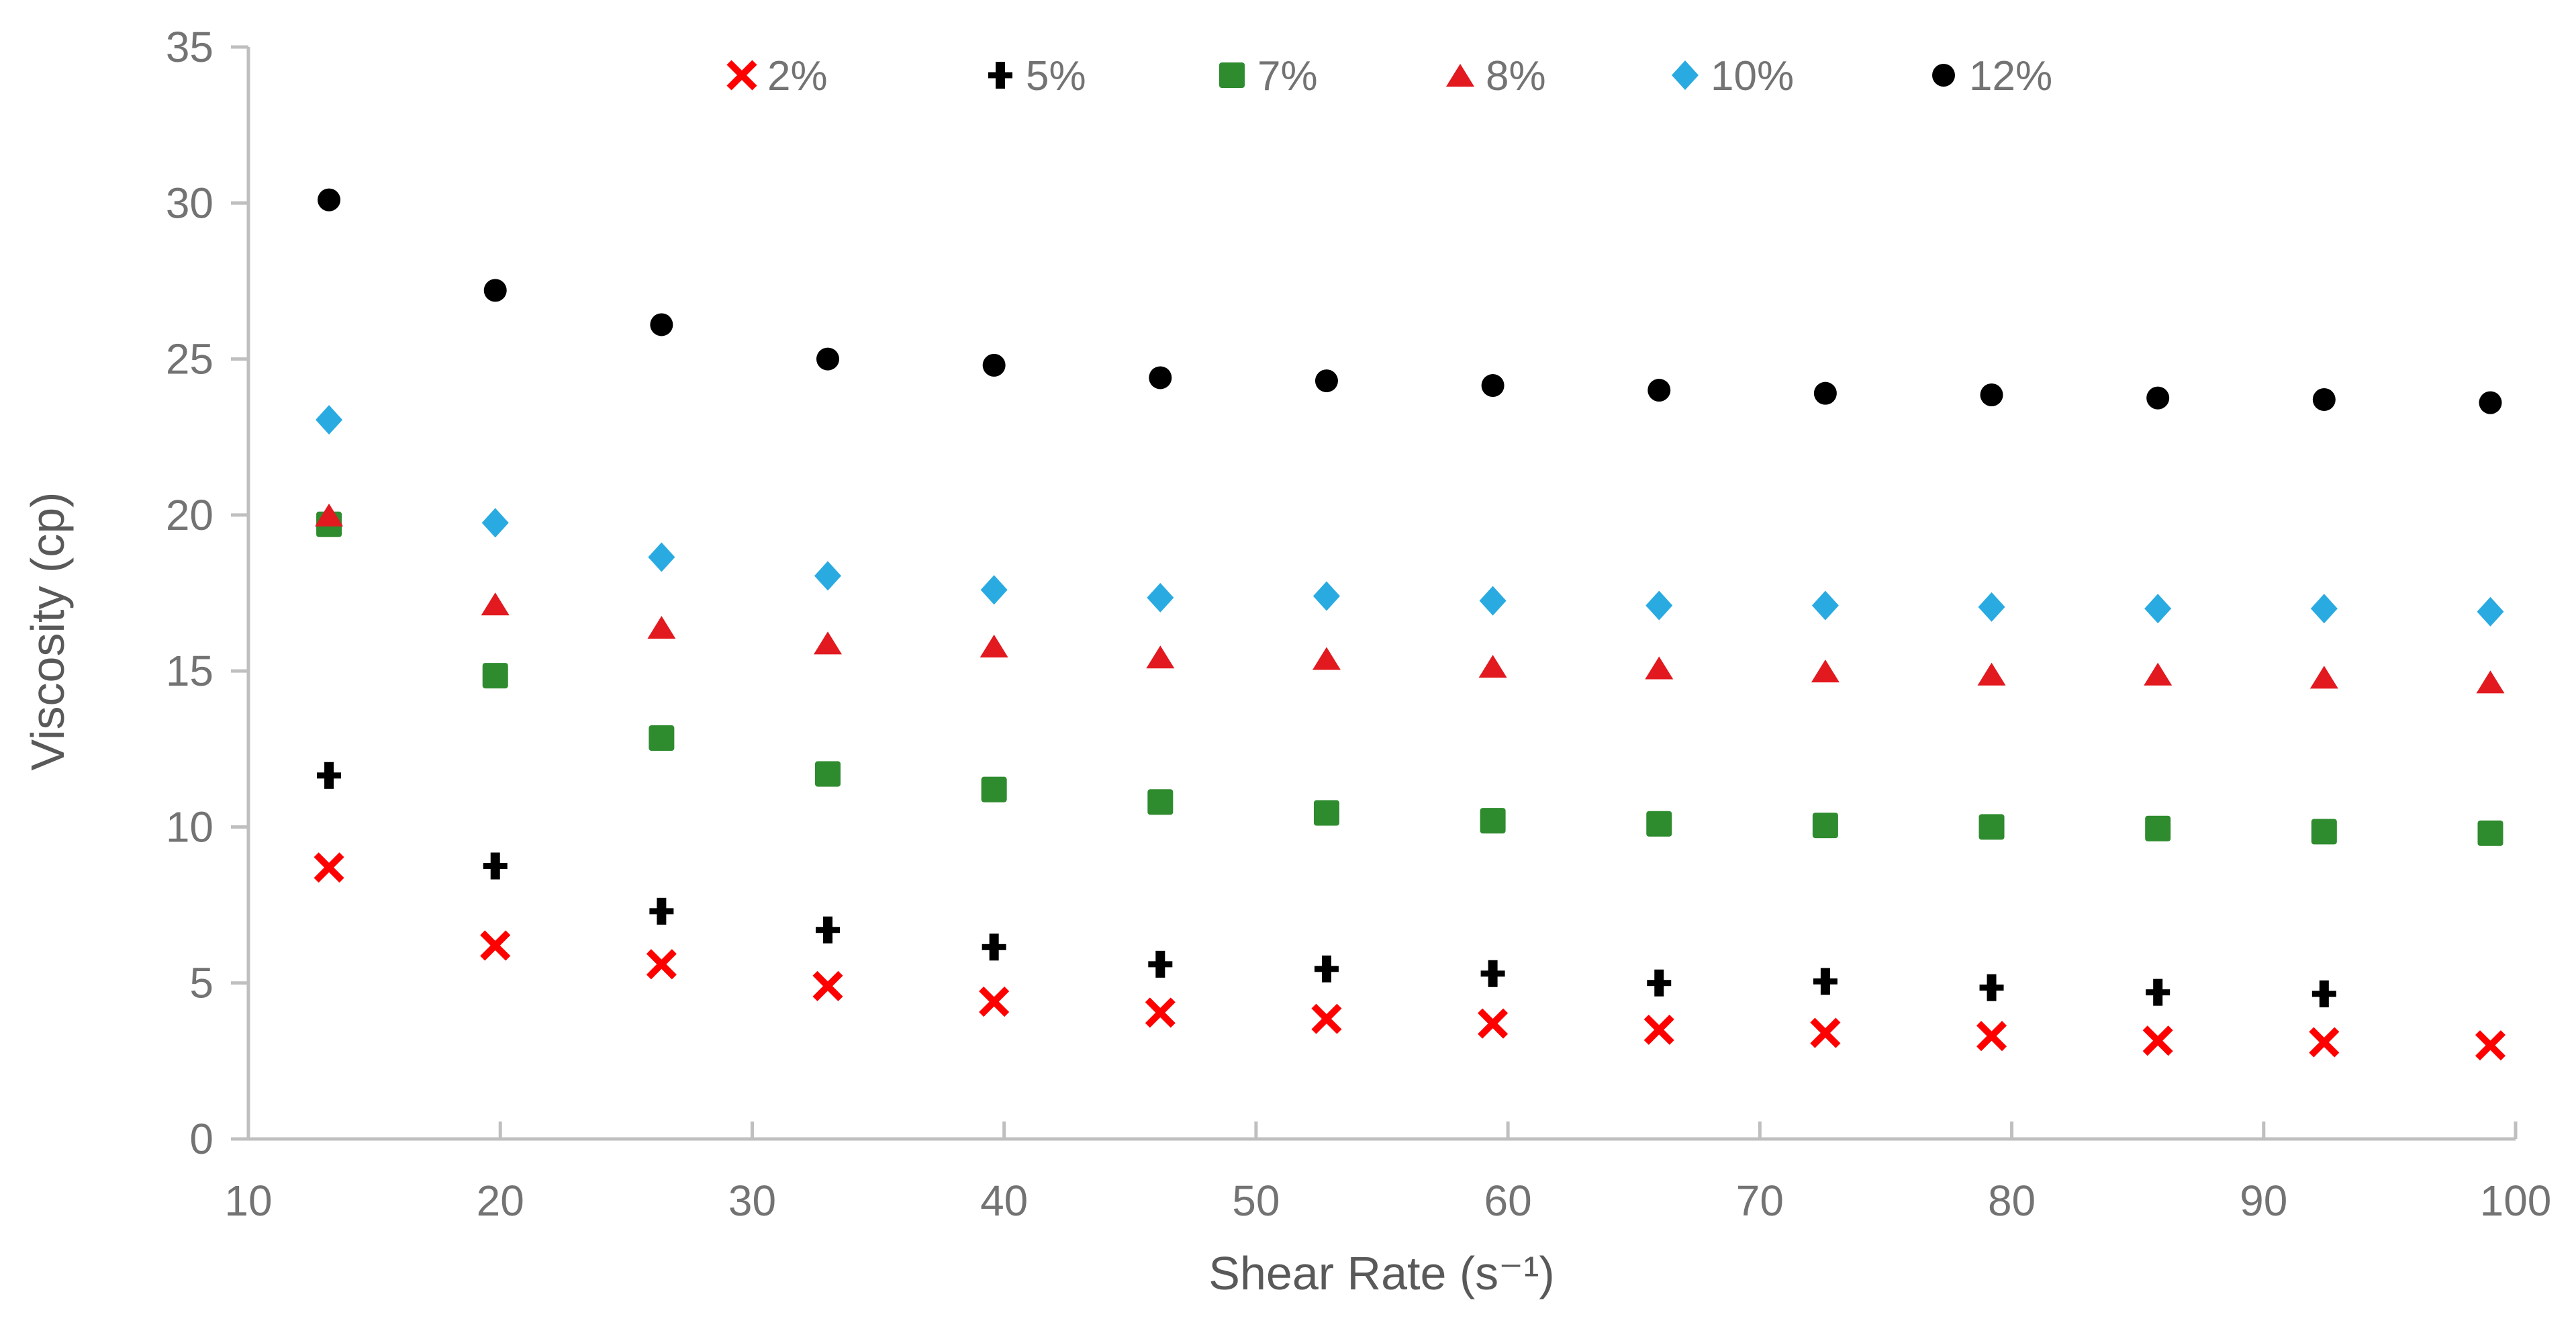 This screenshot has width=2576, height=1327. I want to click on y-tick-label: 20, so click(189, 515).